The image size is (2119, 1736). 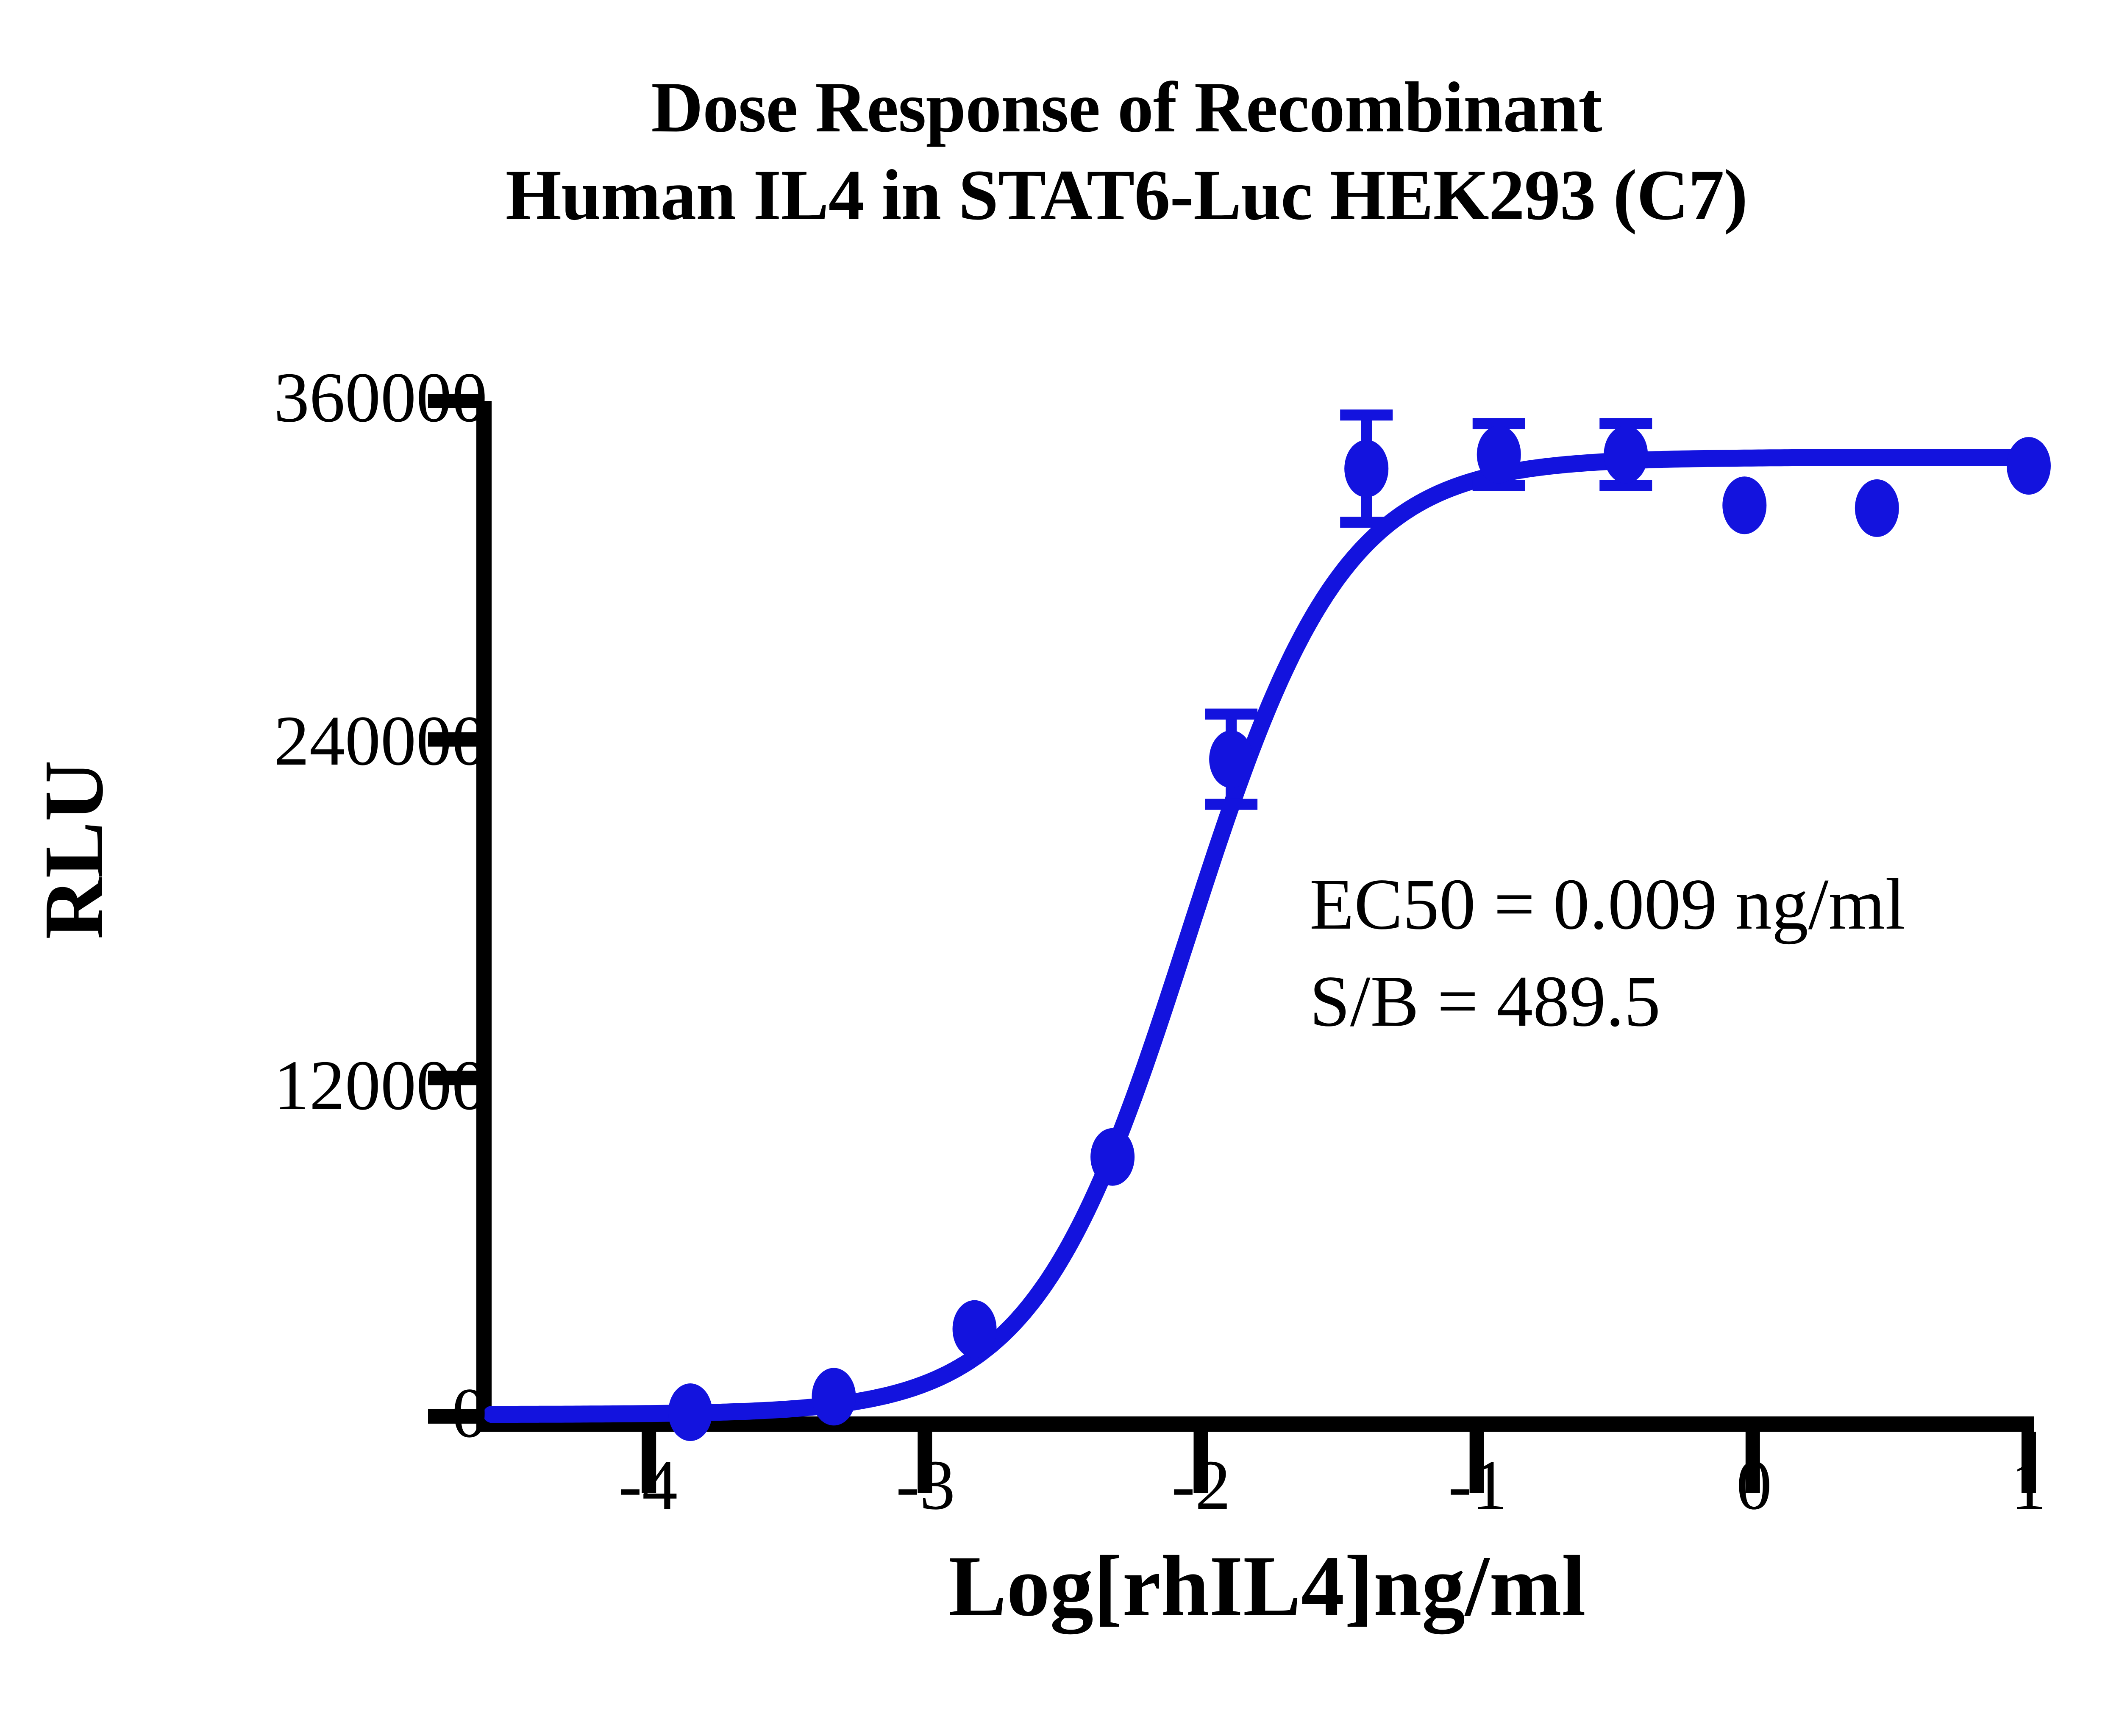 I want to click on x-tick-label-minus3: -3, so click(x=926, y=1485).